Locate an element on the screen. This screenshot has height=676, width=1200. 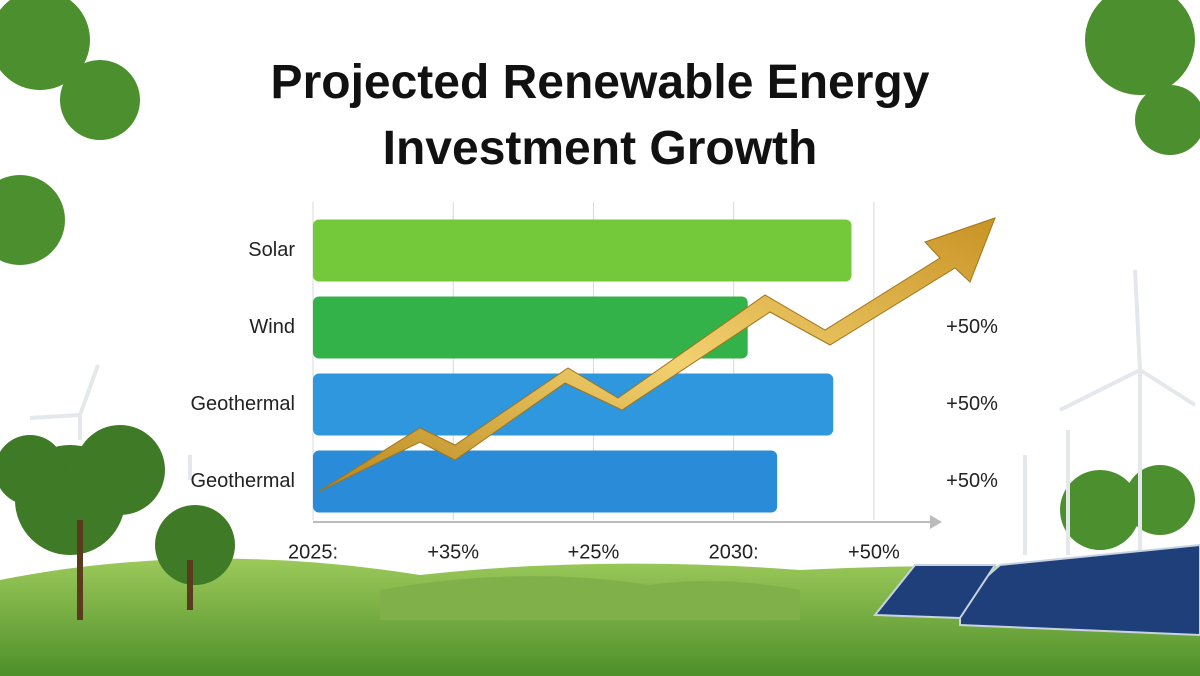
category-label: Solar is located at coordinates (271, 250).